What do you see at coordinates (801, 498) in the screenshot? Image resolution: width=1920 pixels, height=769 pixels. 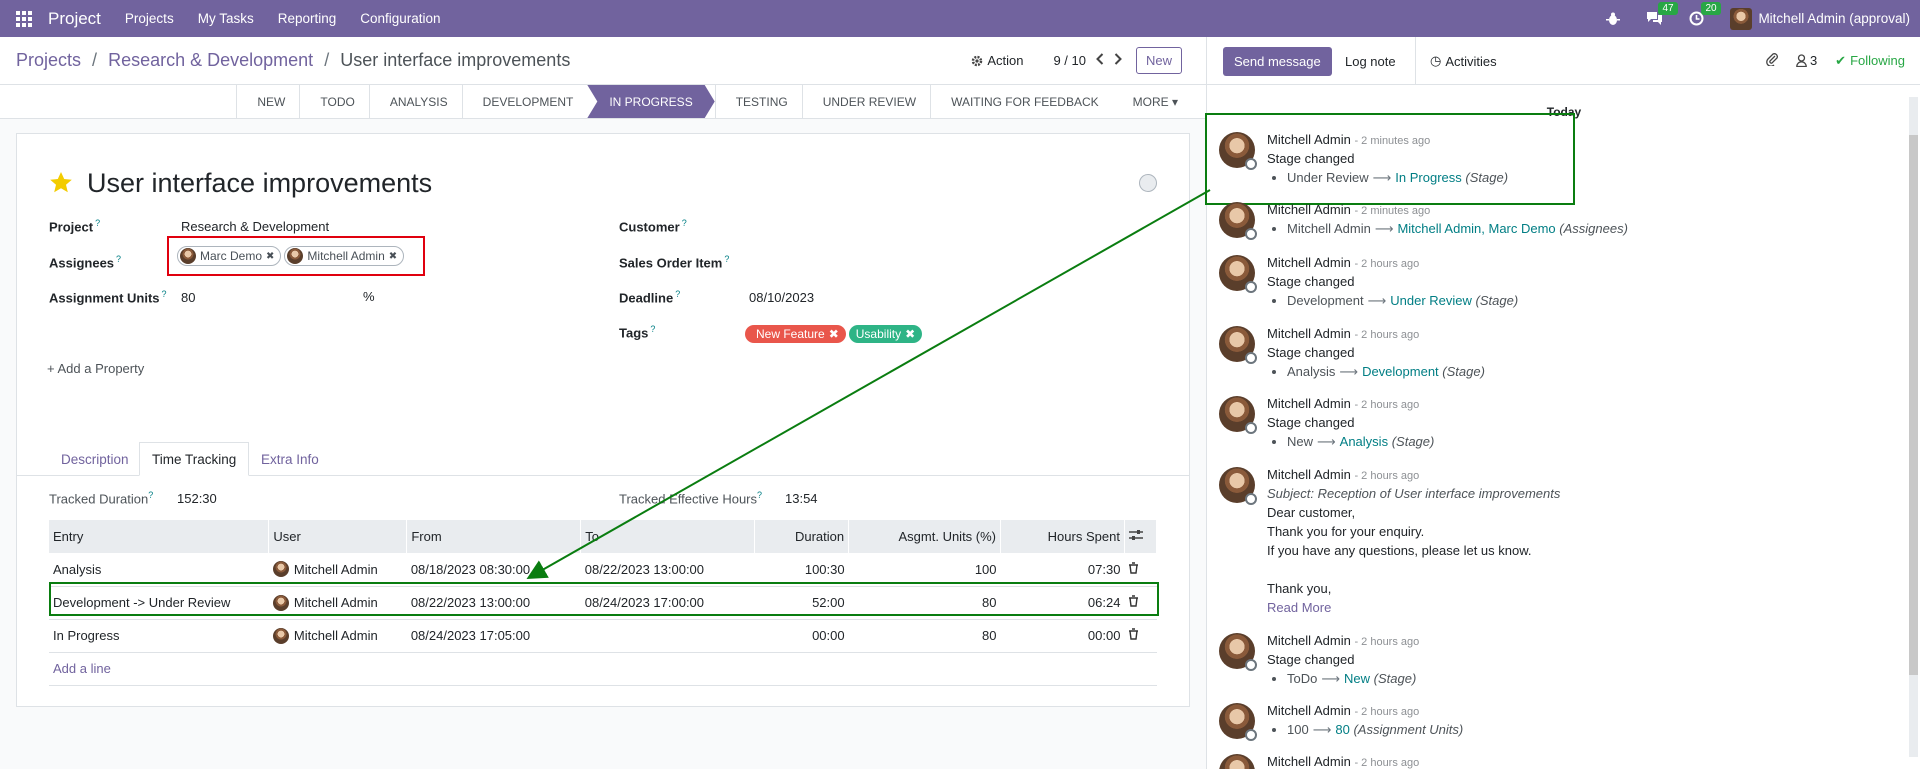 I see `tracked-effective-value: 13:54` at bounding box center [801, 498].